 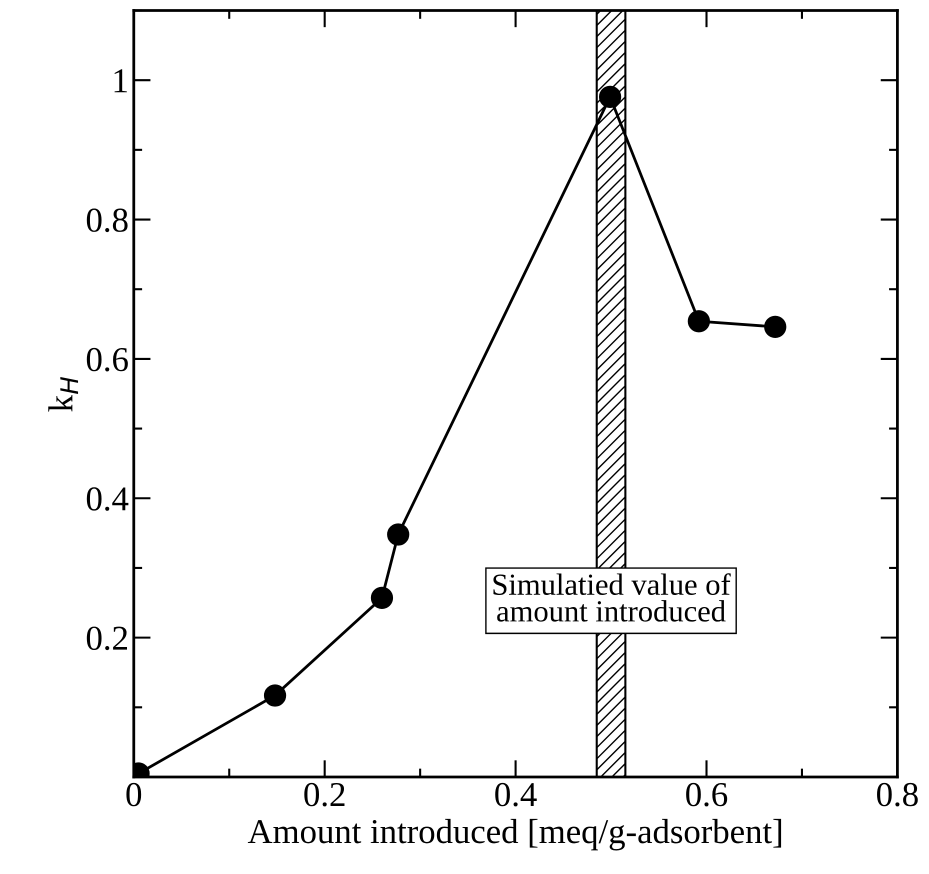 What do you see at coordinates (707, 794) in the screenshot?
I see `x-tick-label: 0.6` at bounding box center [707, 794].